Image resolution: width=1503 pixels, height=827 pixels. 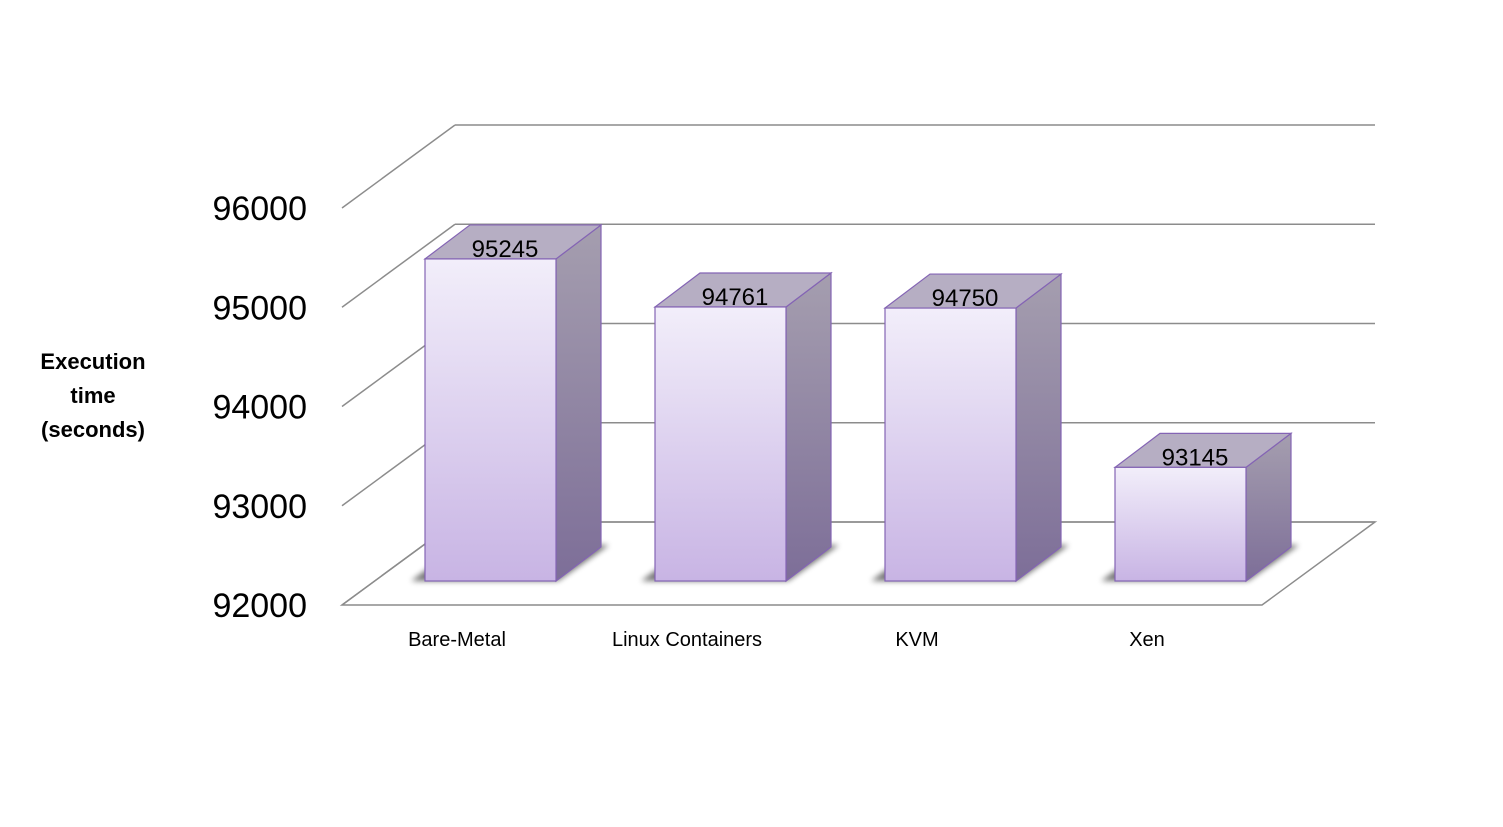 What do you see at coordinates (259, 507) in the screenshot?
I see `y-tick-label: 93000` at bounding box center [259, 507].